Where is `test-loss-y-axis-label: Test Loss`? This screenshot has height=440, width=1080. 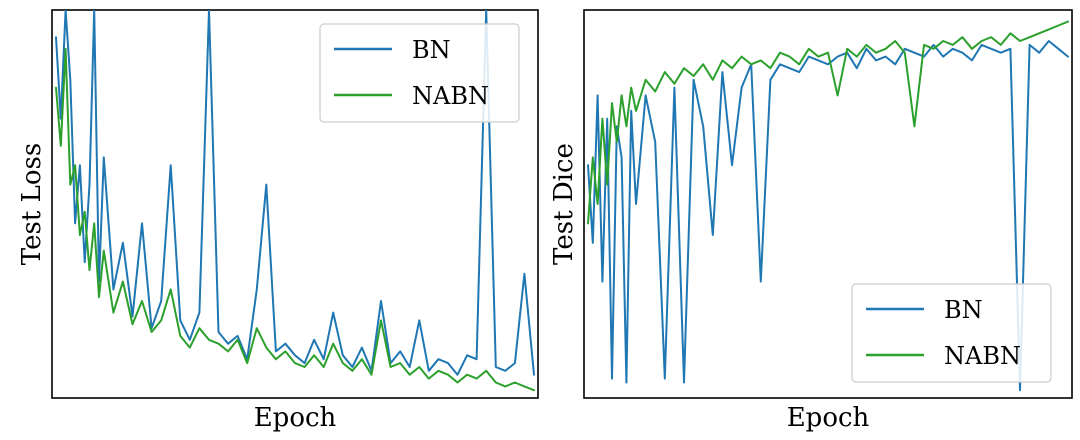 test-loss-y-axis-label: Test Loss is located at coordinates (32, 204).